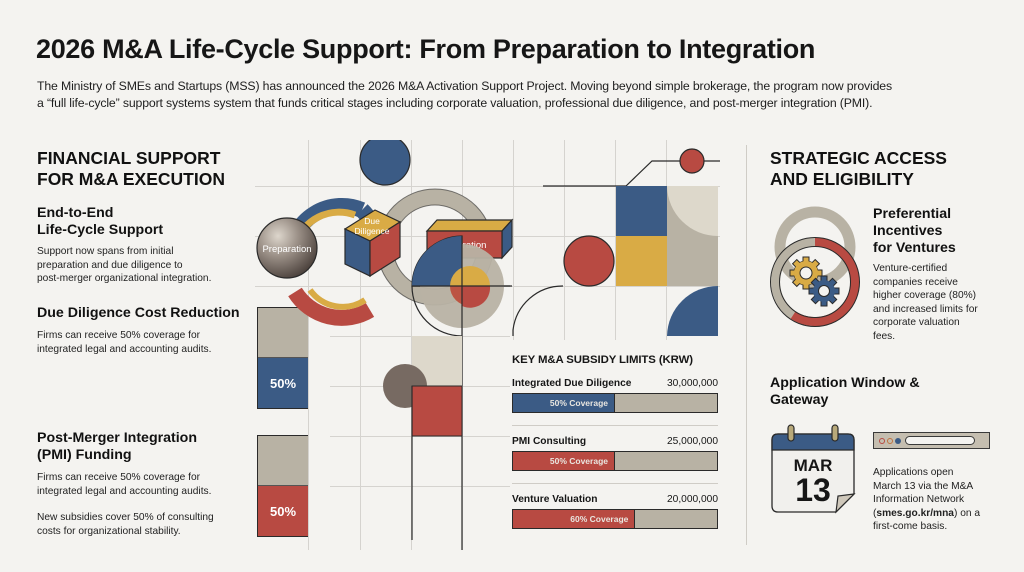  I want to click on limit-row: PMI Consulting 25,000,000 50% Coverage, so click(617, 453).